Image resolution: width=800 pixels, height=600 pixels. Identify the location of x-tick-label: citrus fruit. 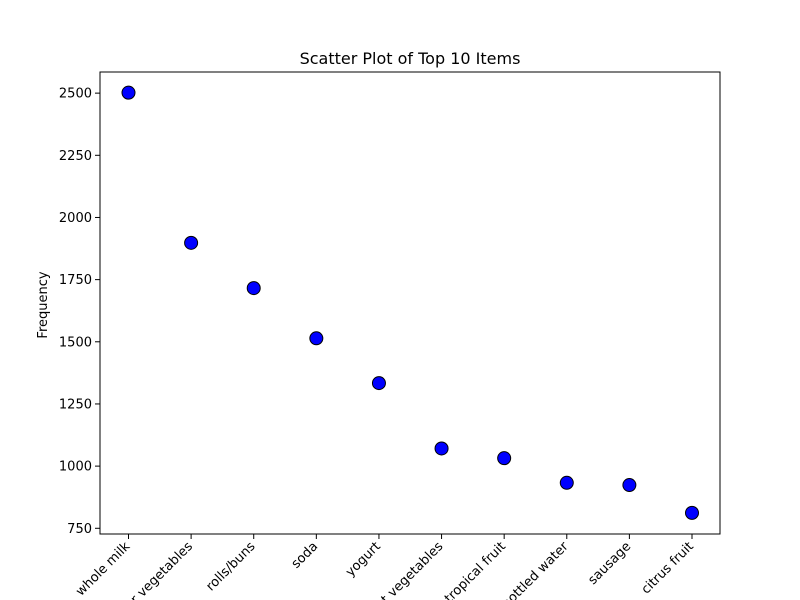
(668, 568).